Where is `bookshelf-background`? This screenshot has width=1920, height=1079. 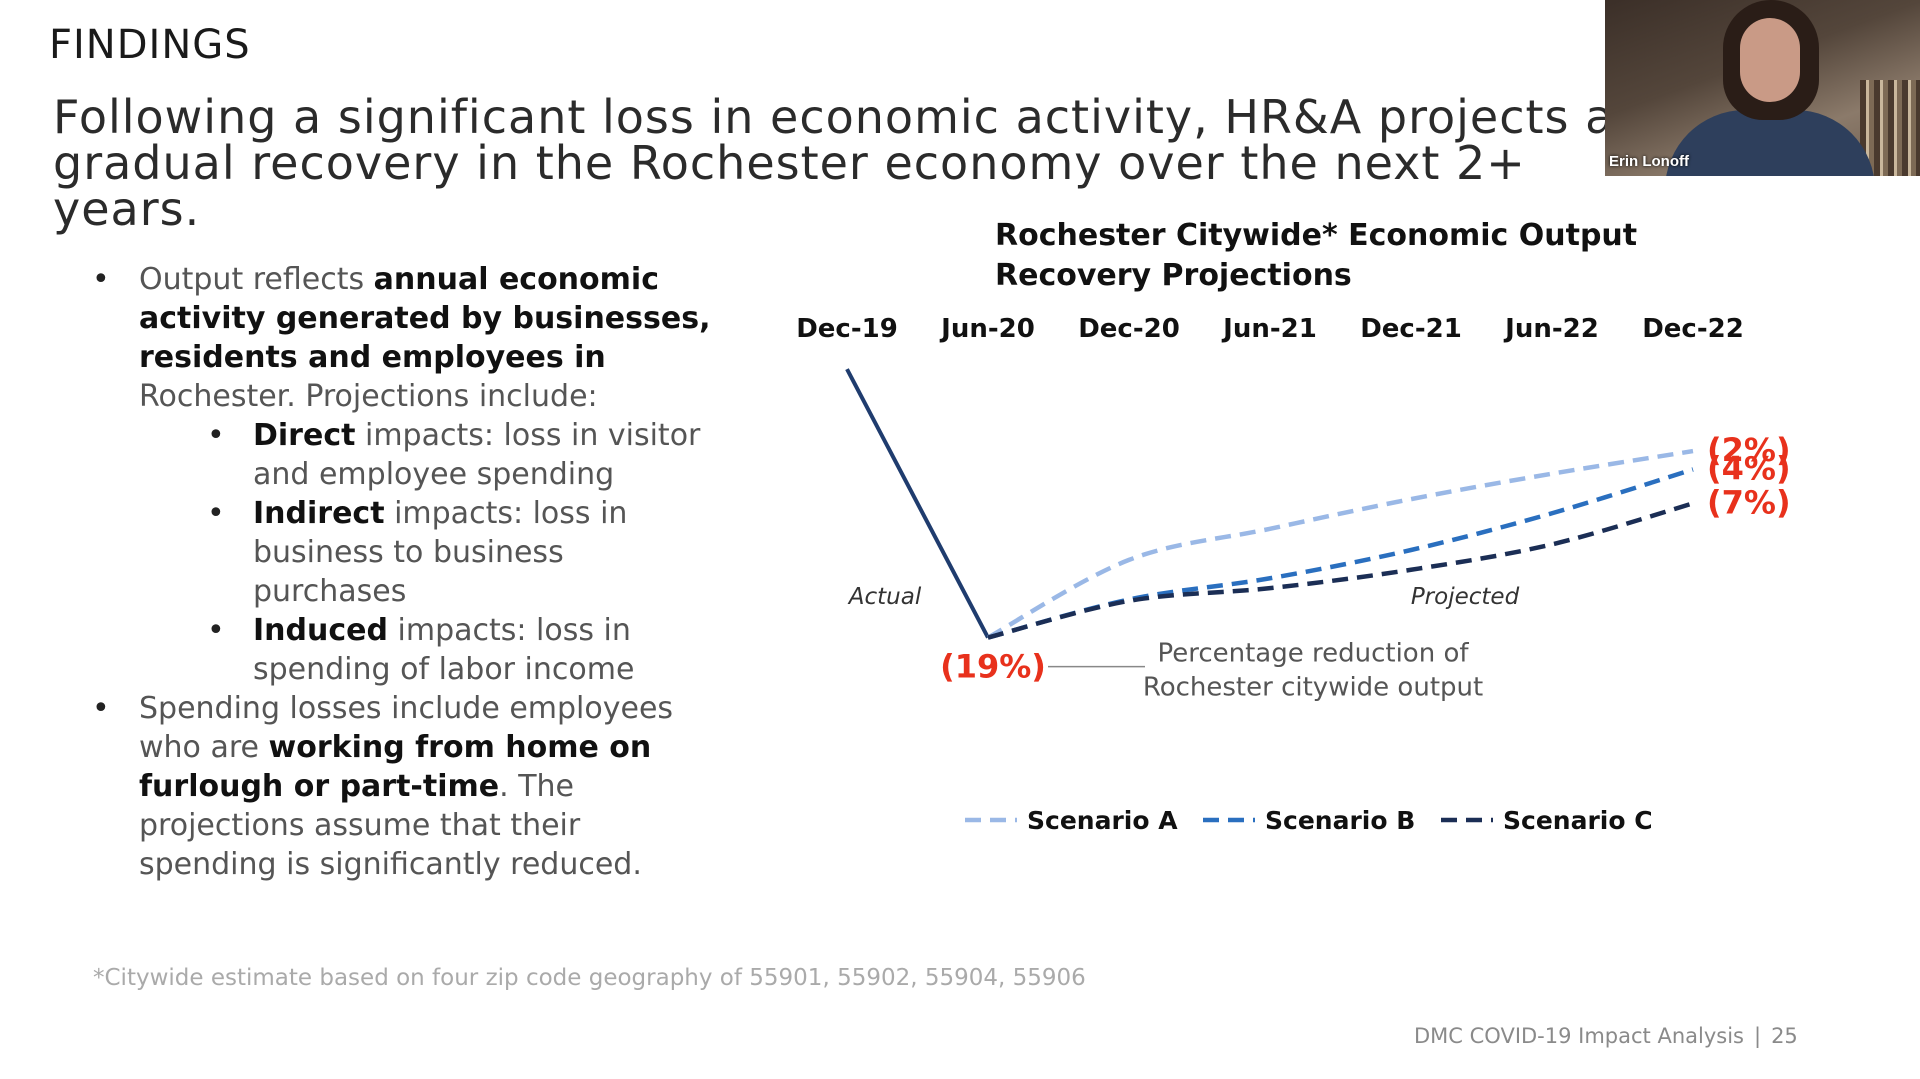 bookshelf-background is located at coordinates (1890, 128).